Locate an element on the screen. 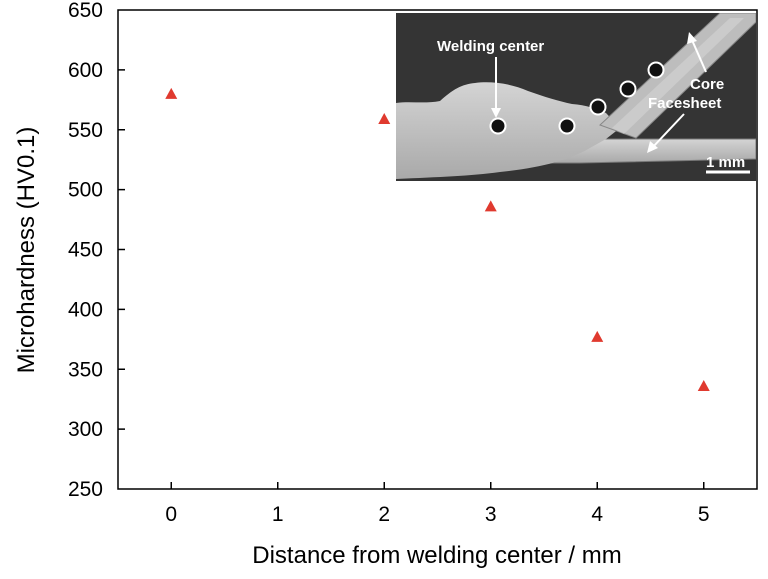 The height and width of the screenshot is (579, 768). y-tick-label: 450 is located at coordinates (85, 250).